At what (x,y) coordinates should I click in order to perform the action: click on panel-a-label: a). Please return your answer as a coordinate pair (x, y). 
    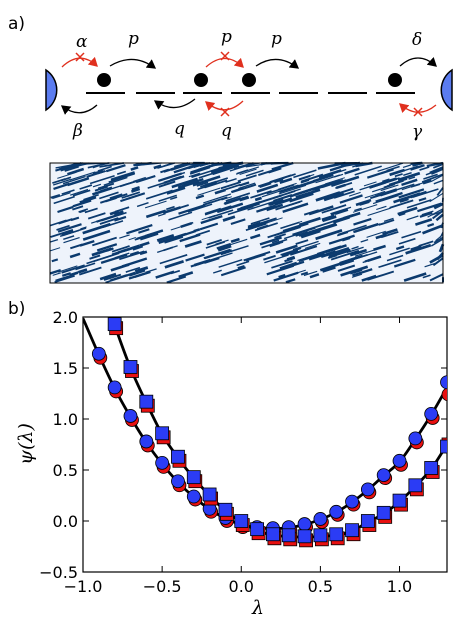
    Looking at the image, I should click on (17, 24).